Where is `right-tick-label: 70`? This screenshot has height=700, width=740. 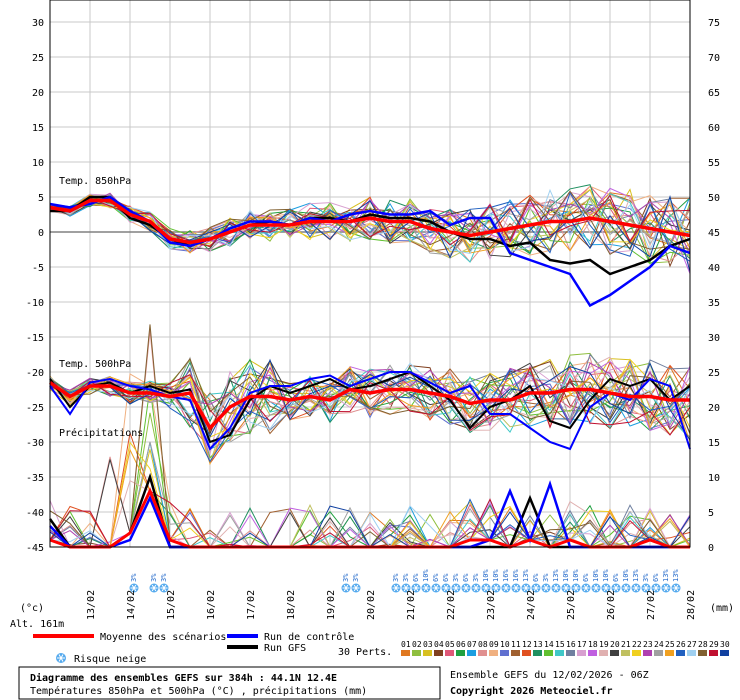 right-tick-label: 70 is located at coordinates (714, 58).